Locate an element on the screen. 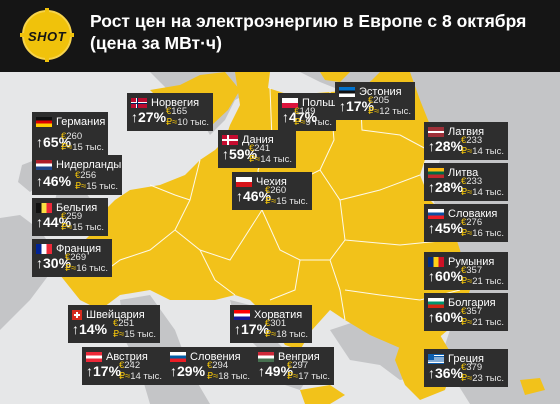 The image size is (560, 404). price-eur: 269 is located at coordinates (78, 257).